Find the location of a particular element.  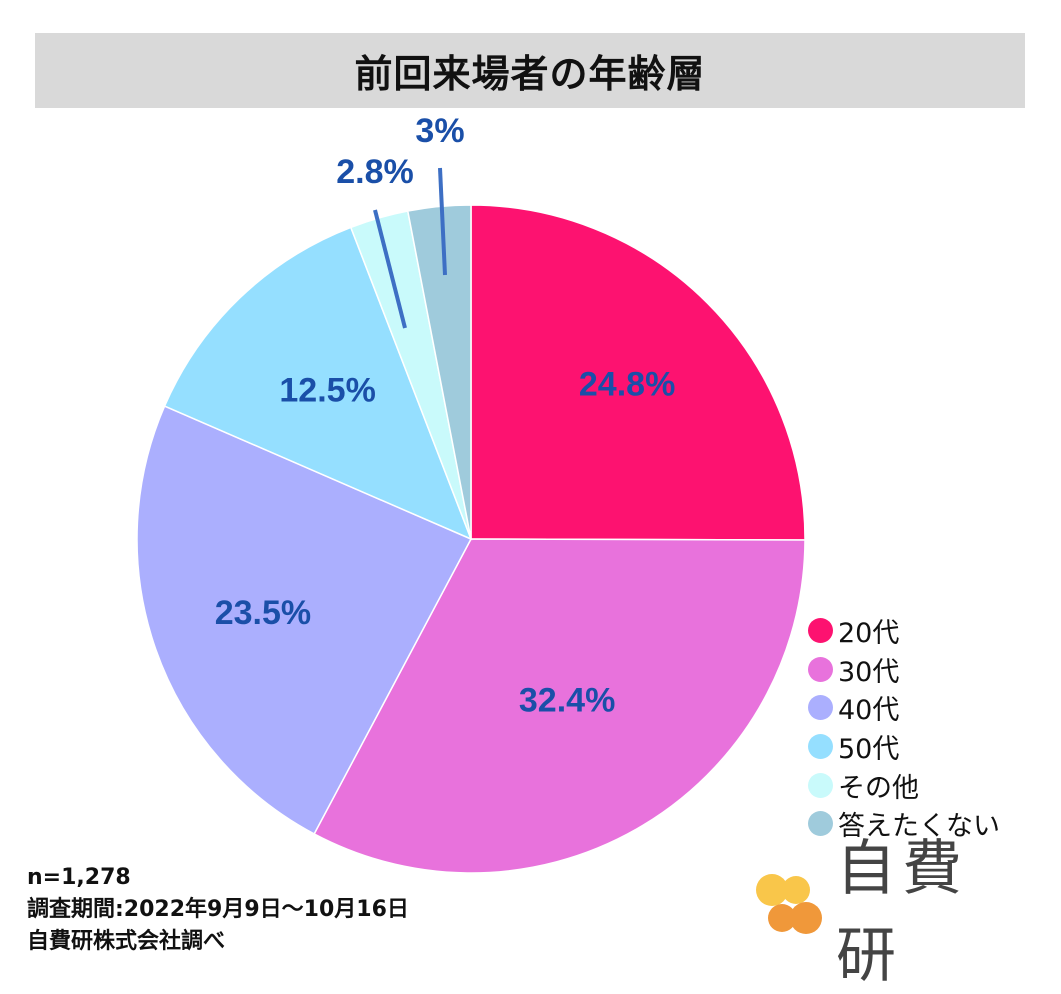

data-label: 2.8% is located at coordinates (375, 172).